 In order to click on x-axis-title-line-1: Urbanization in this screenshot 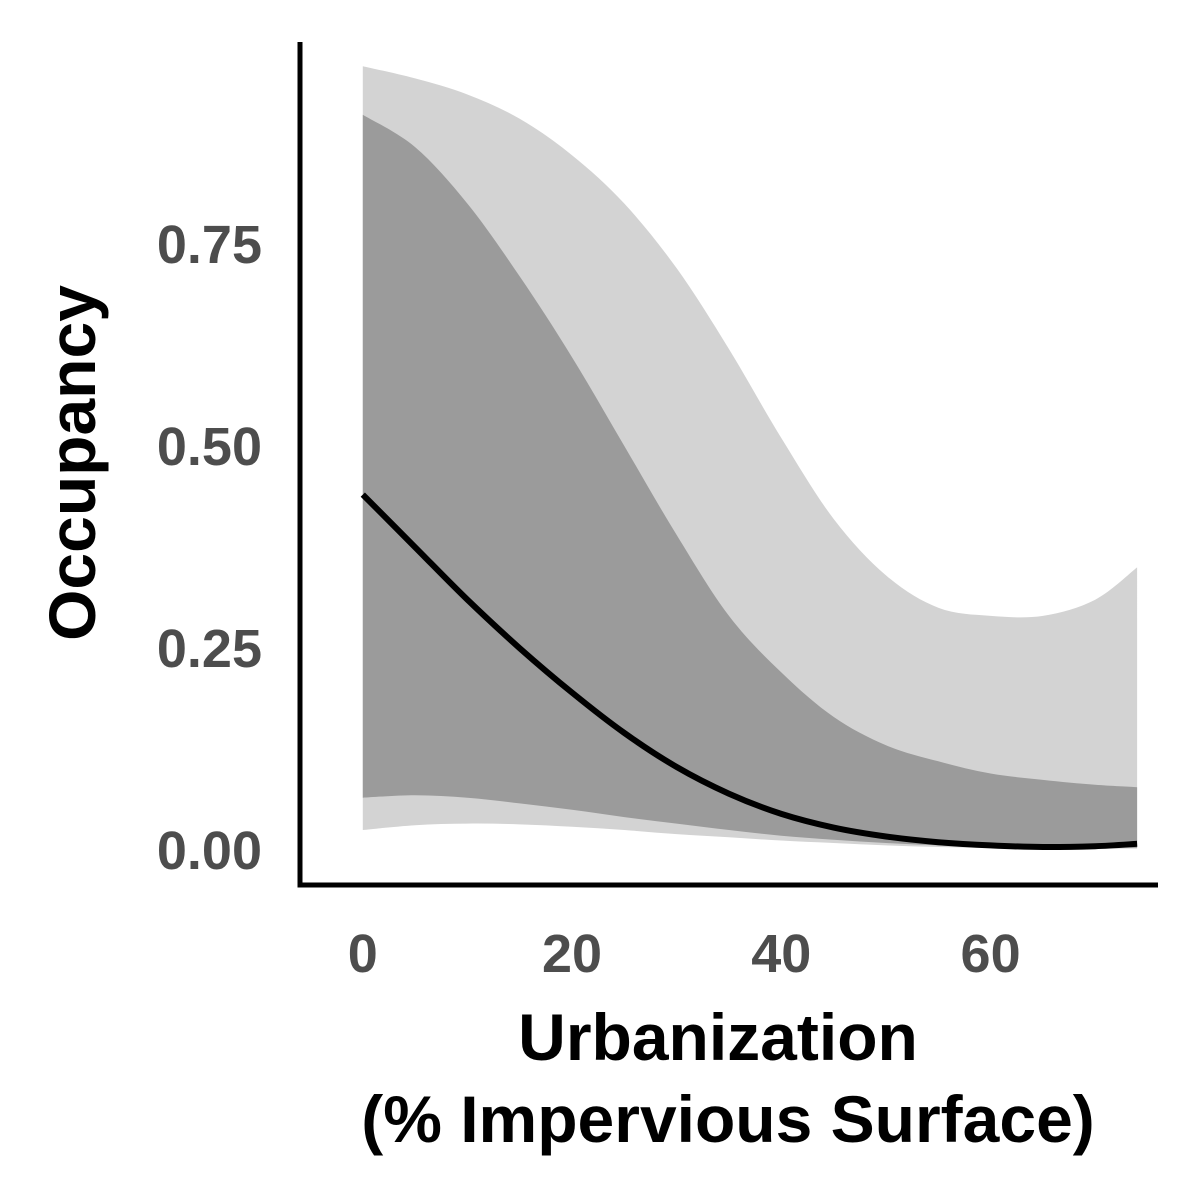, I will do `click(718, 1037)`.